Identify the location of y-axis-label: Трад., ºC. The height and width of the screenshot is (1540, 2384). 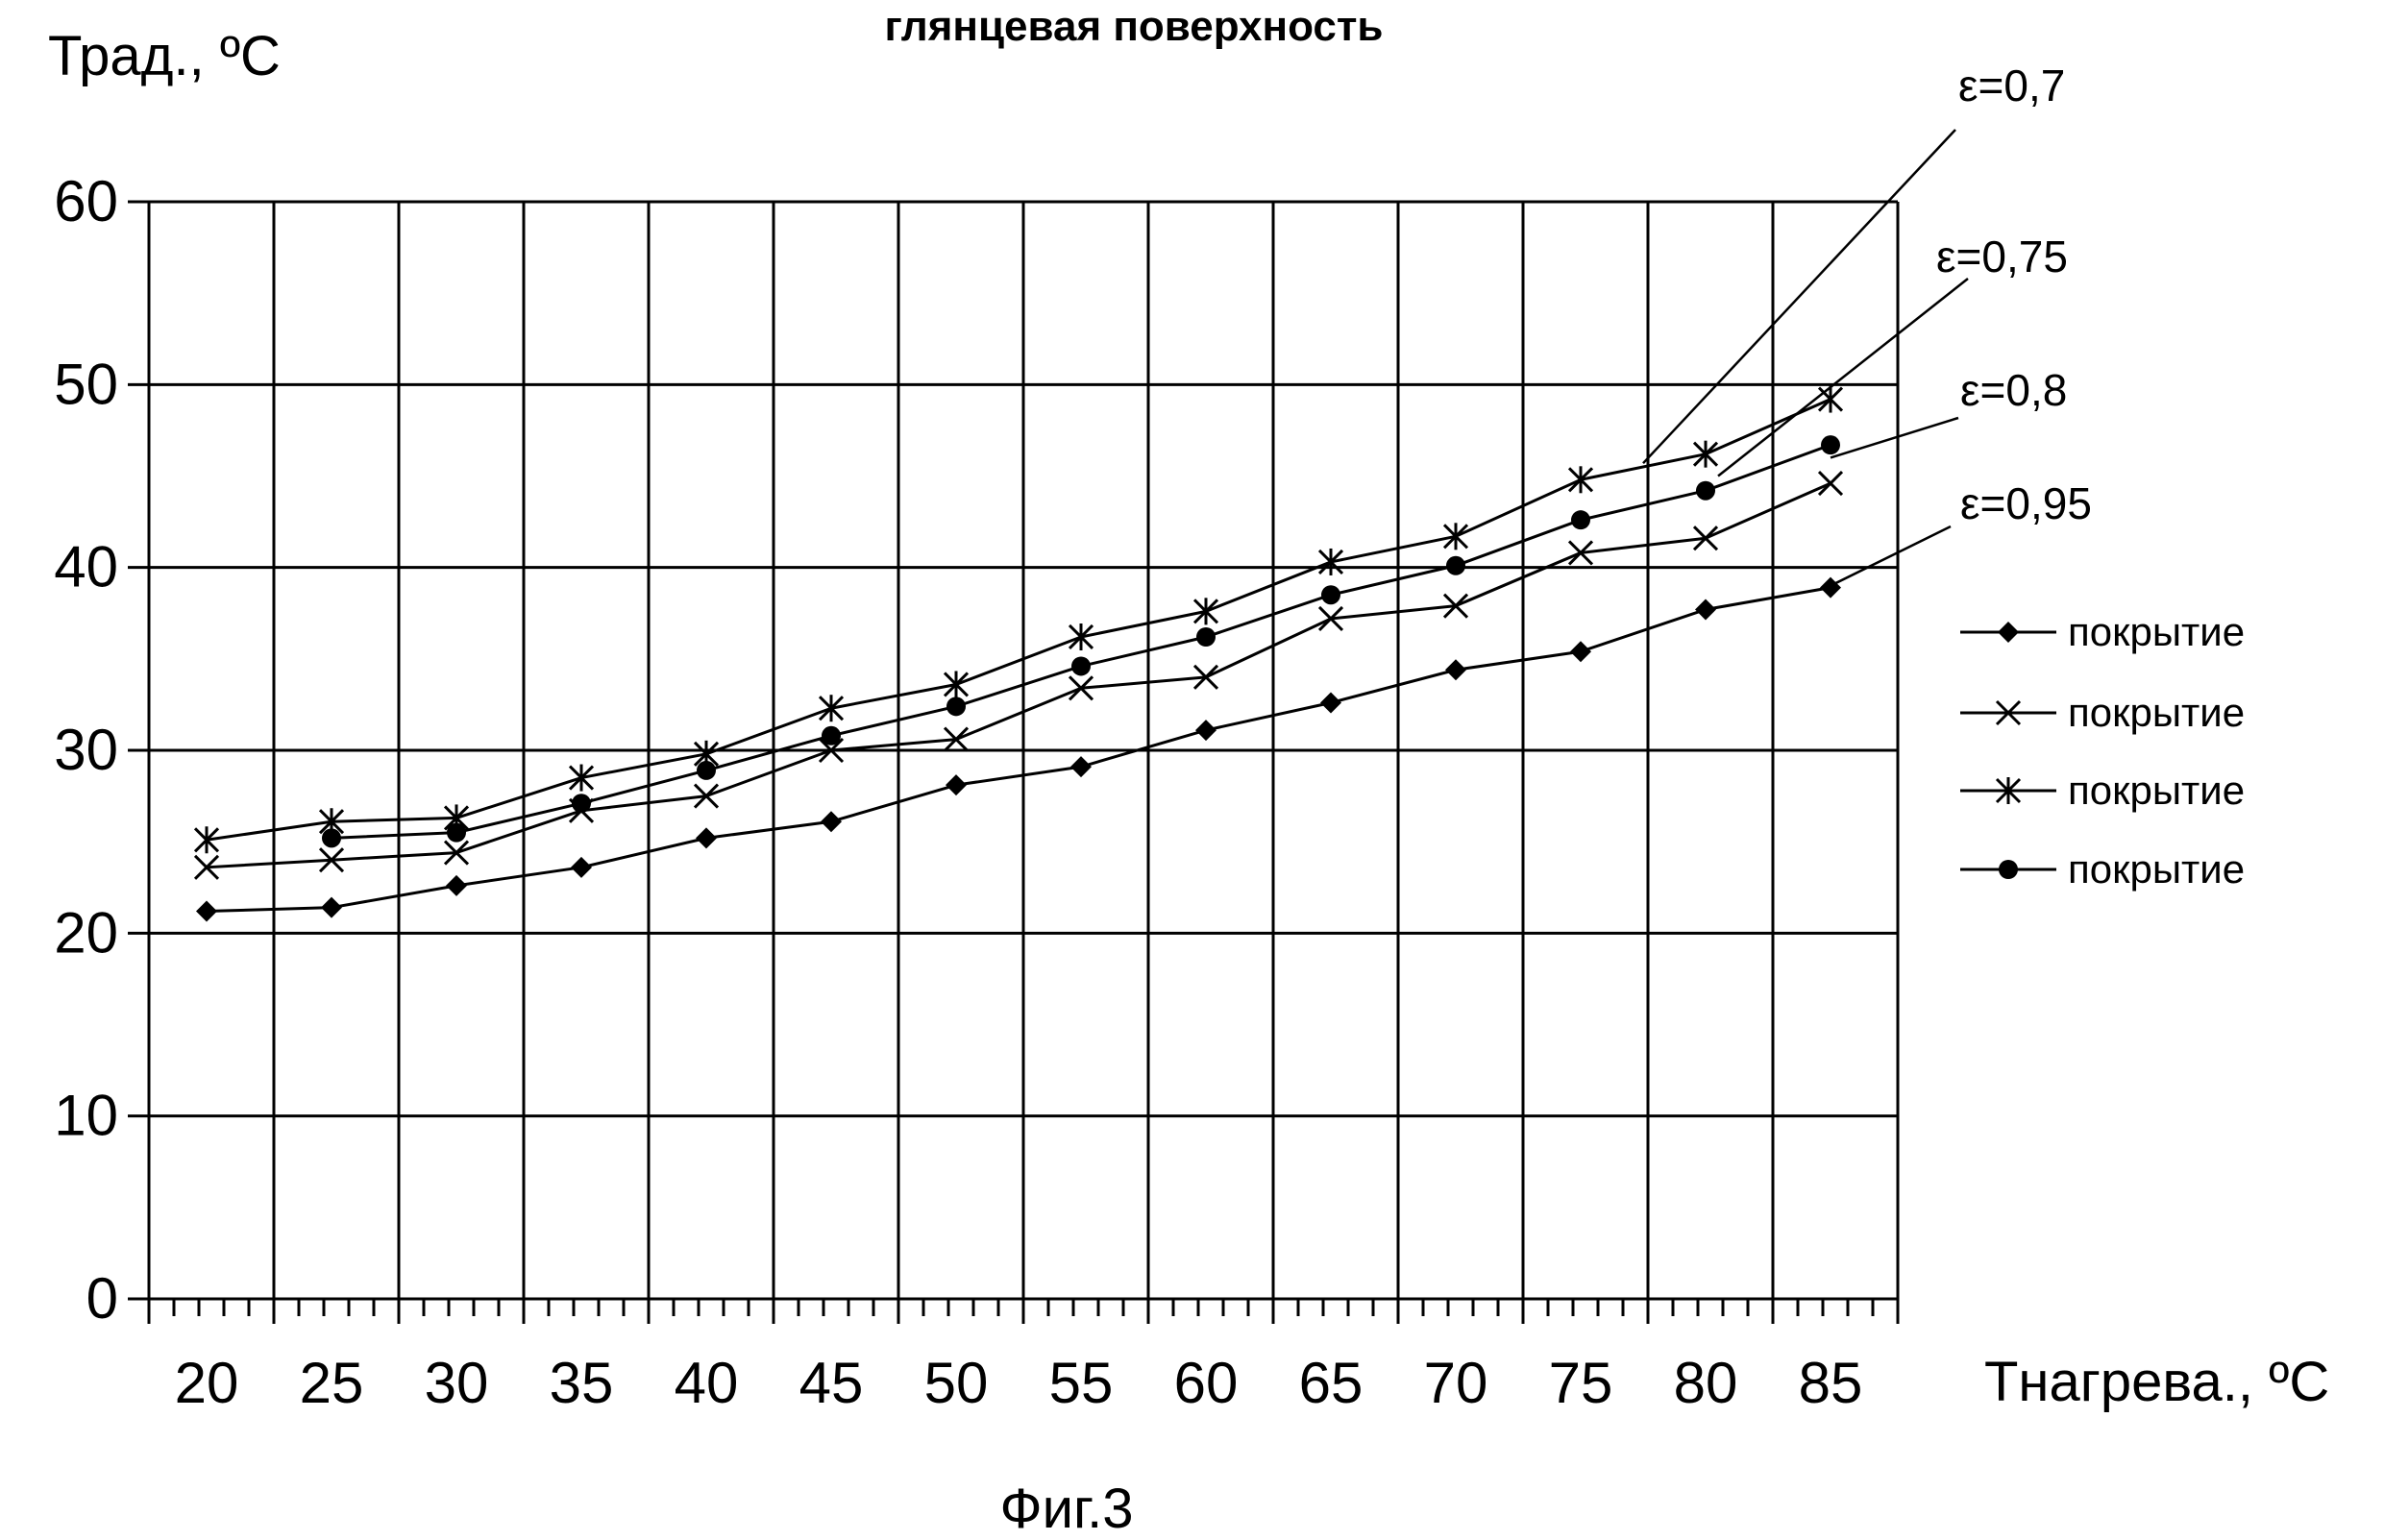
(164, 56).